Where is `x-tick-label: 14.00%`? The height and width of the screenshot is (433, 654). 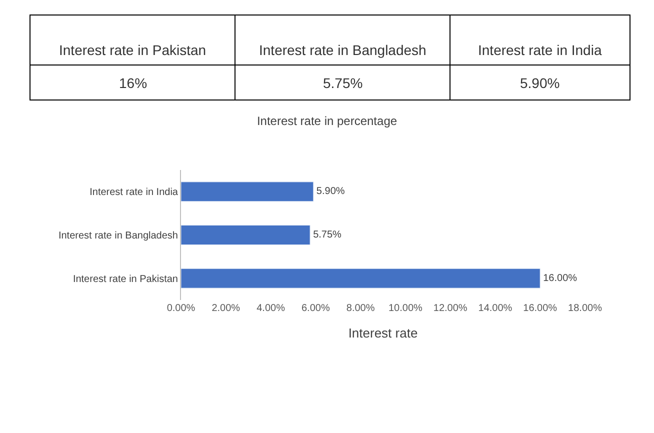
x-tick-label: 14.00% is located at coordinates (495, 308).